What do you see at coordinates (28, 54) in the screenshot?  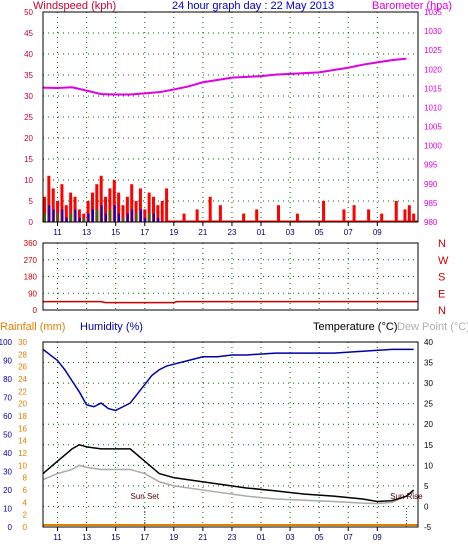 I see `wind-axis-label: 40` at bounding box center [28, 54].